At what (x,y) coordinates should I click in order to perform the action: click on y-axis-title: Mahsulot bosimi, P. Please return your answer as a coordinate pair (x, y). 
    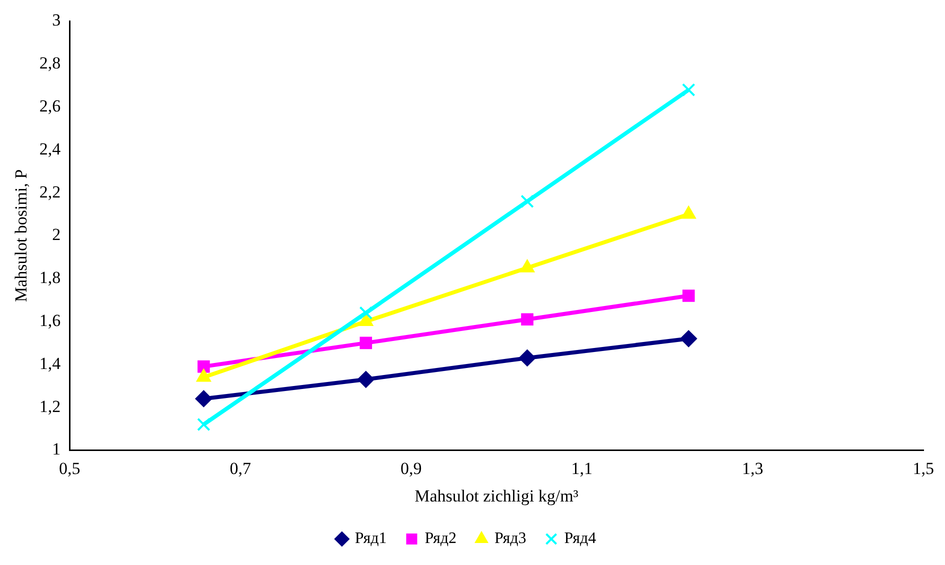
    Looking at the image, I should click on (21, 235).